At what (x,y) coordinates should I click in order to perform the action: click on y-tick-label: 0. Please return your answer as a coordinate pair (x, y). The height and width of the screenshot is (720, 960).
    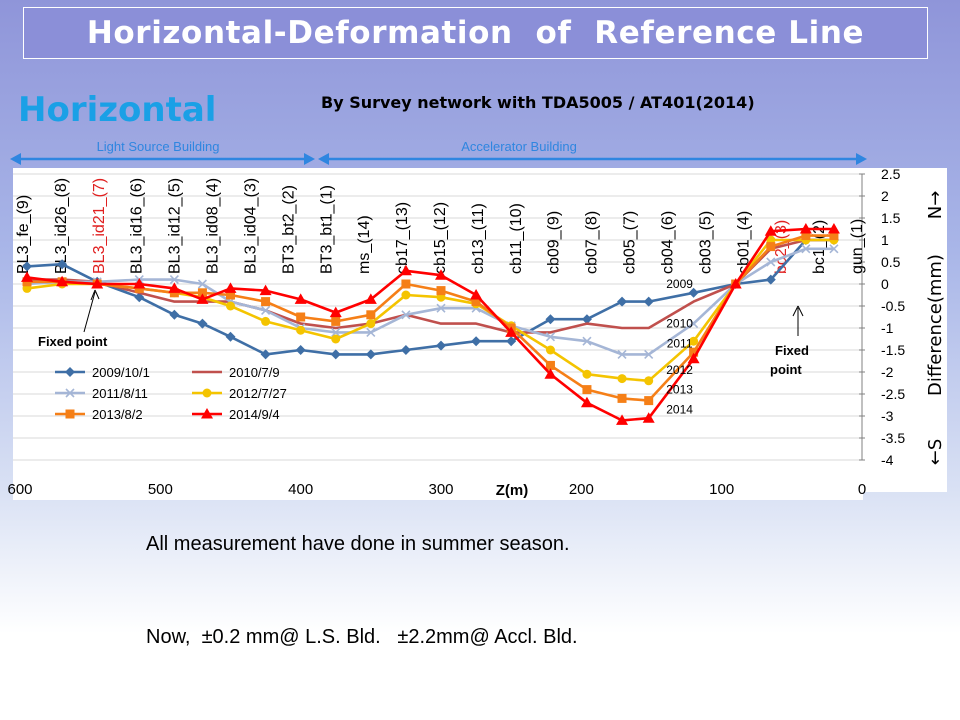
    Looking at the image, I should click on (885, 284).